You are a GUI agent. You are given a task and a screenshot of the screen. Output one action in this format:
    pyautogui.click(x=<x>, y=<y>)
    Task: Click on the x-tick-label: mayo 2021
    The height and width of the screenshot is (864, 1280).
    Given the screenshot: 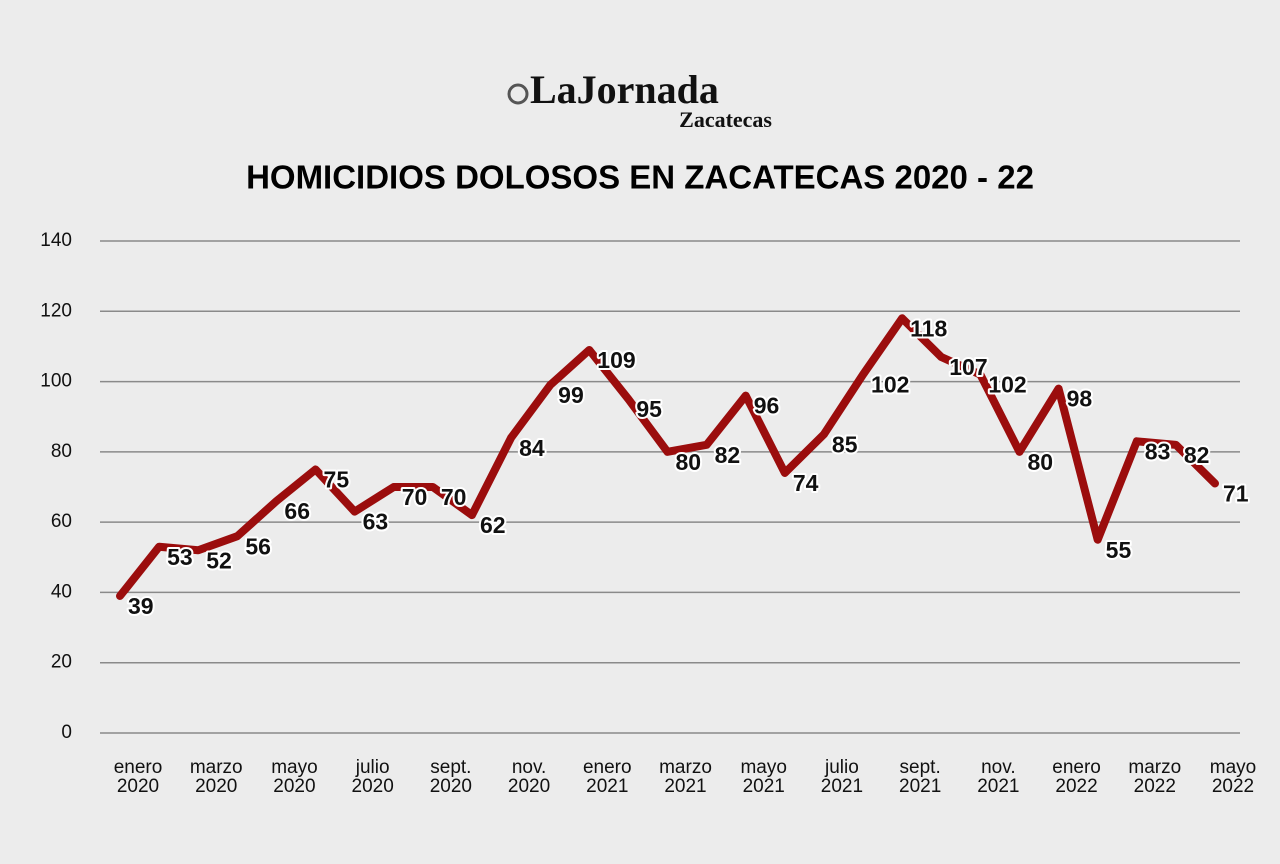 What is the action you would take?
    pyautogui.click(x=763, y=777)
    